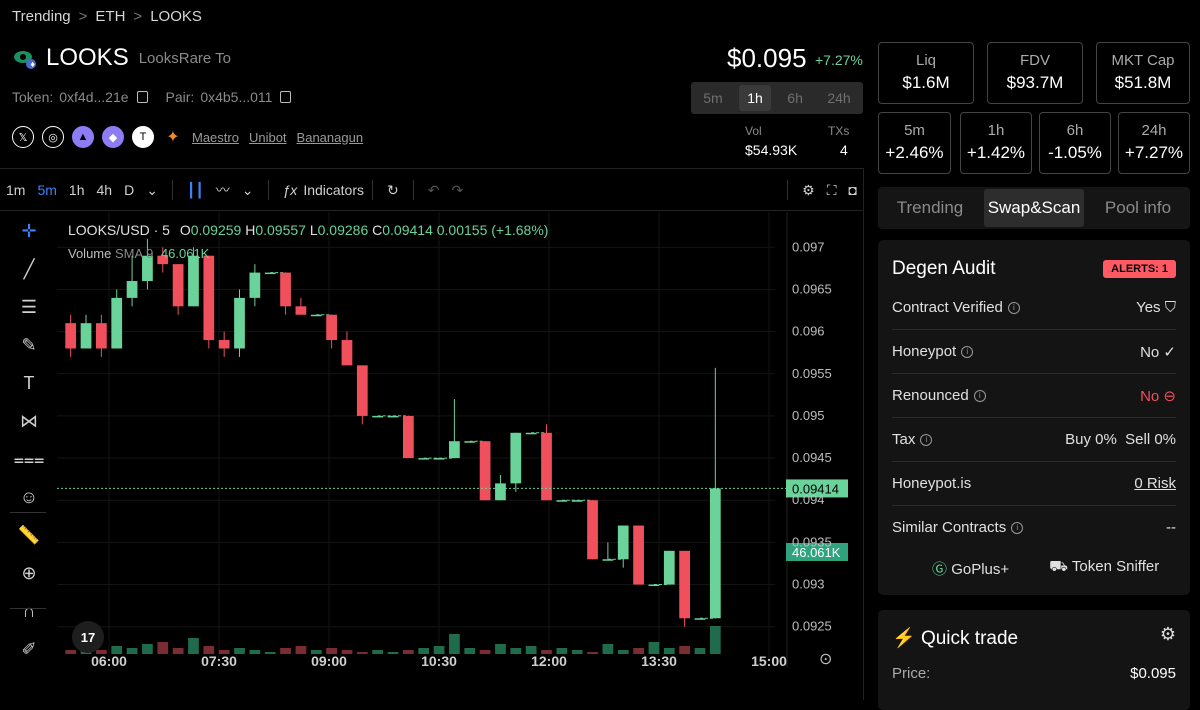 The height and width of the screenshot is (710, 1200). Describe the element at coordinates (222, 190) in the screenshot. I see `line-chart-icon: 〰` at that location.